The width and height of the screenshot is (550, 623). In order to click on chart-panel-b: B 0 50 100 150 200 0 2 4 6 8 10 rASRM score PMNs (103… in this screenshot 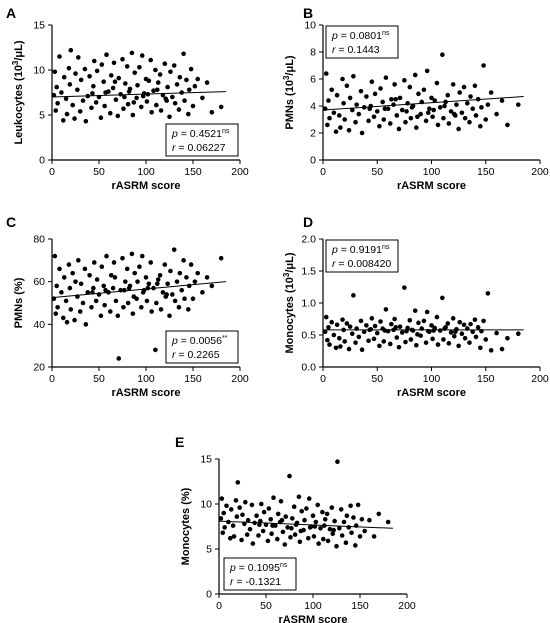, I will do `click(415, 98)`.